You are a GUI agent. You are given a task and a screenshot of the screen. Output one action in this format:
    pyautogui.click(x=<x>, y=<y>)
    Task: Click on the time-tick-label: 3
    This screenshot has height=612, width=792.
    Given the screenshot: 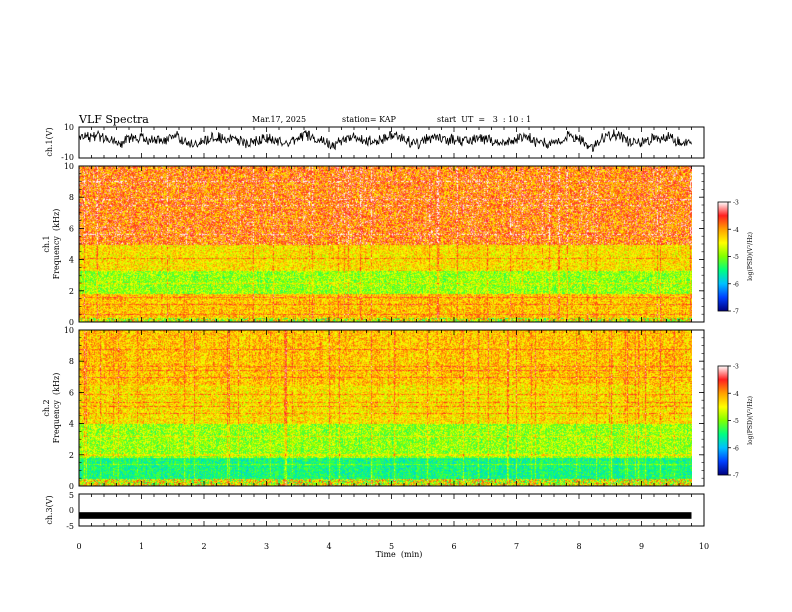 What is the action you would take?
    pyautogui.click(x=266, y=546)
    